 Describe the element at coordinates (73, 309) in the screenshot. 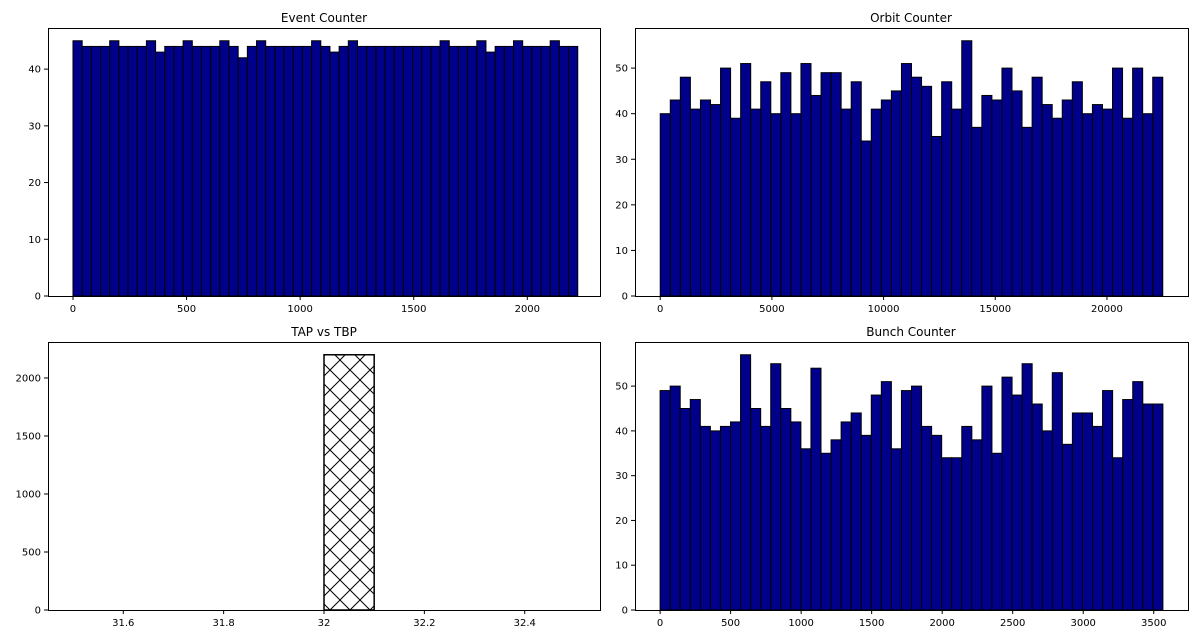

I see `event-counter-x-tick-label: 0` at that location.